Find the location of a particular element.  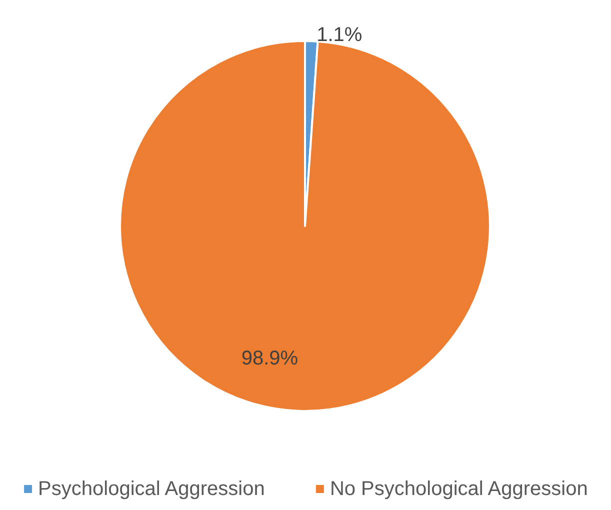

legend-label: Psychological Aggression is located at coordinates (151, 489).